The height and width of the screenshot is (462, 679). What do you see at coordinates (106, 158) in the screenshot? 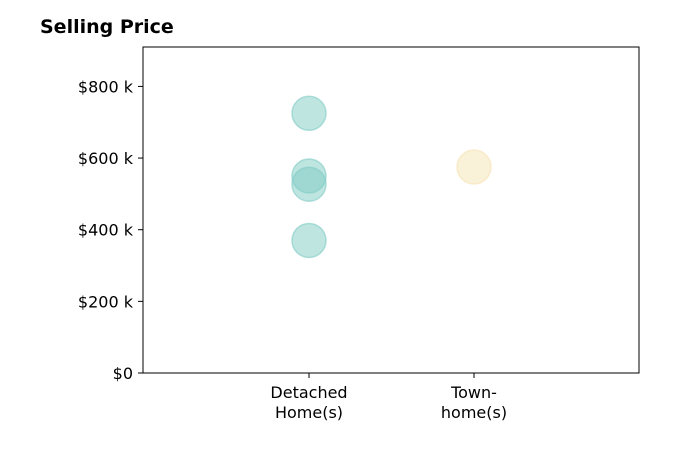
I see `y-tick-label: $600 k` at bounding box center [106, 158].